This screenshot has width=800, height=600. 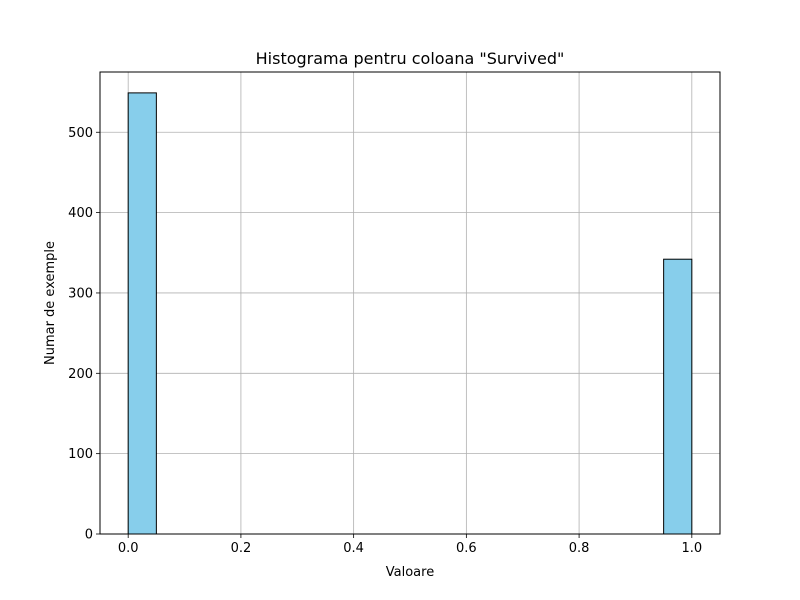 I want to click on y-axis-label: Numar de exemple, so click(x=50, y=303).